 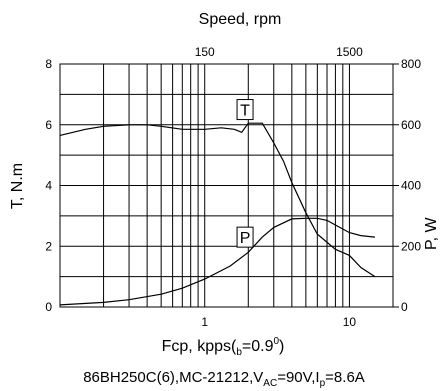 I want to click on motor-caption: 86BH250C(6),MC-21212,VAC=90V,Ip=8.6A, so click(x=224, y=379).